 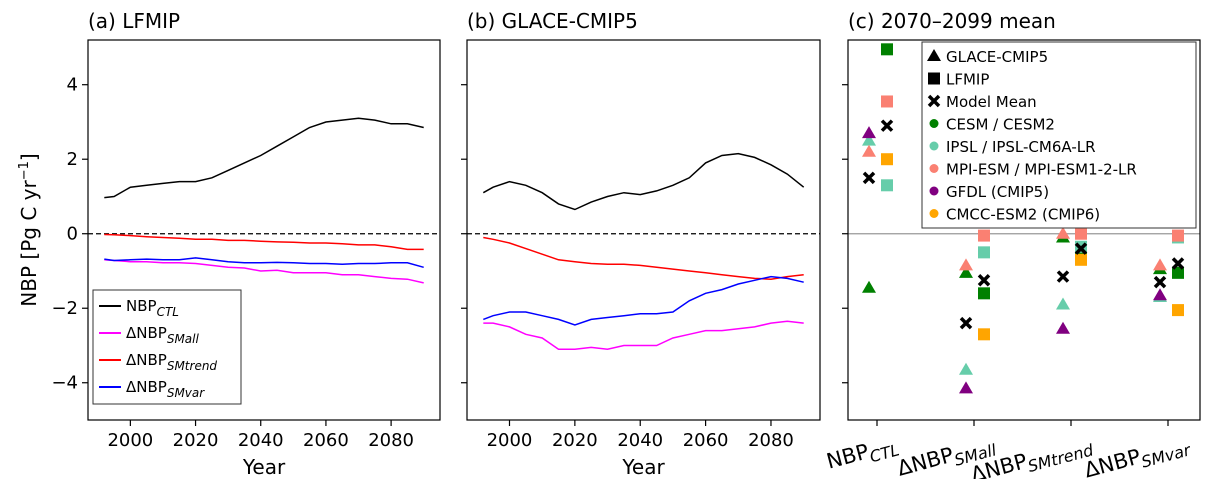 I want to click on label: ΔNBPSMall, so click(x=162, y=335).